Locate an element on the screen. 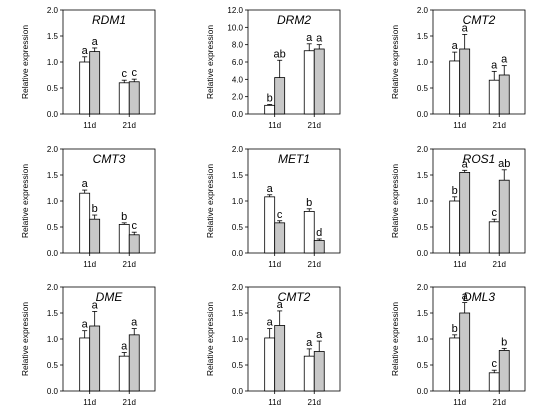 This screenshot has width=550, height=411. panel-title: MET1 is located at coordinates (294, 159).